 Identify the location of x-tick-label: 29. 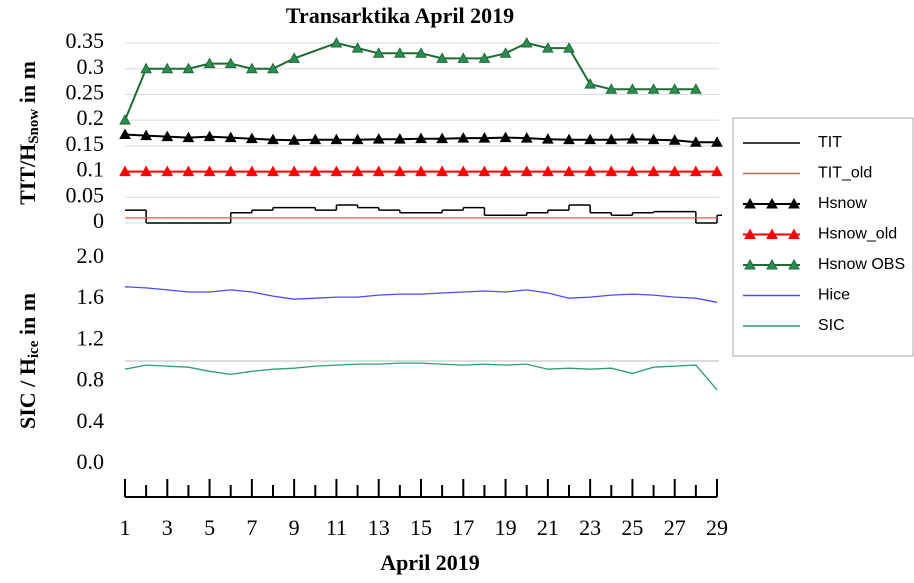
(717, 527).